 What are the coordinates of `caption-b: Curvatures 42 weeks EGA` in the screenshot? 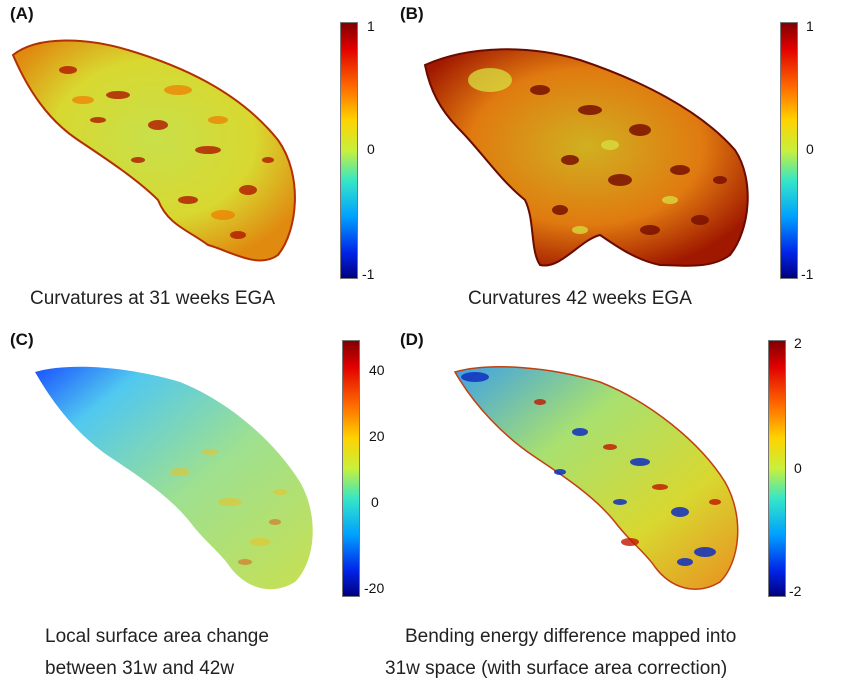 It's located at (580, 298).